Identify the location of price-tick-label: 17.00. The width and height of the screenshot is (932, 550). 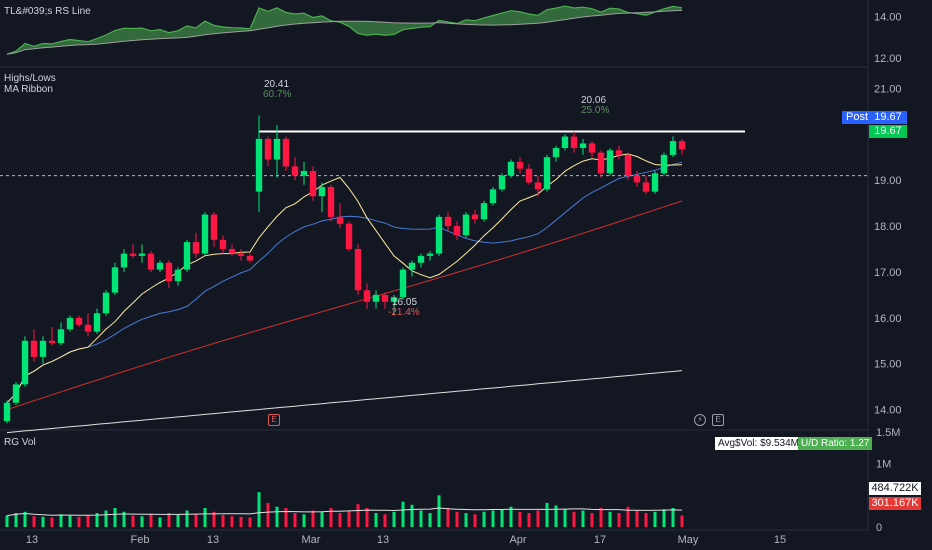
(888, 273).